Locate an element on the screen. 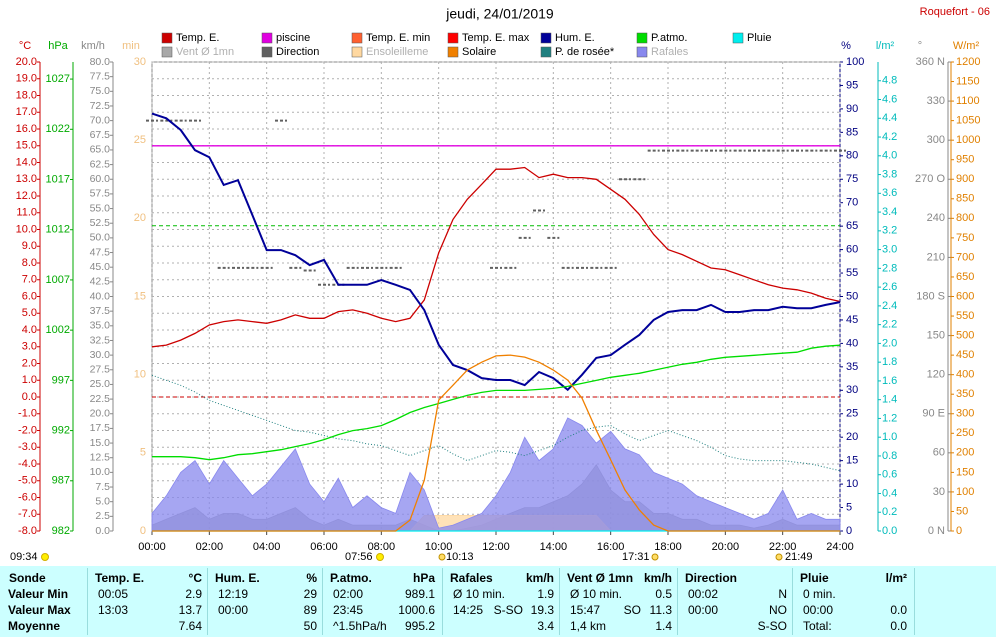  y-tick-label: 60 is located at coordinates (852, 250).